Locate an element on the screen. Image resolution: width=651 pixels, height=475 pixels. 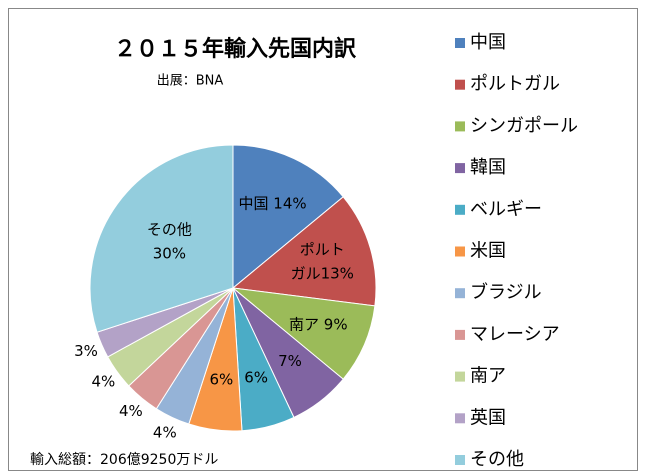
data-label: 7% is located at coordinates (290, 361).